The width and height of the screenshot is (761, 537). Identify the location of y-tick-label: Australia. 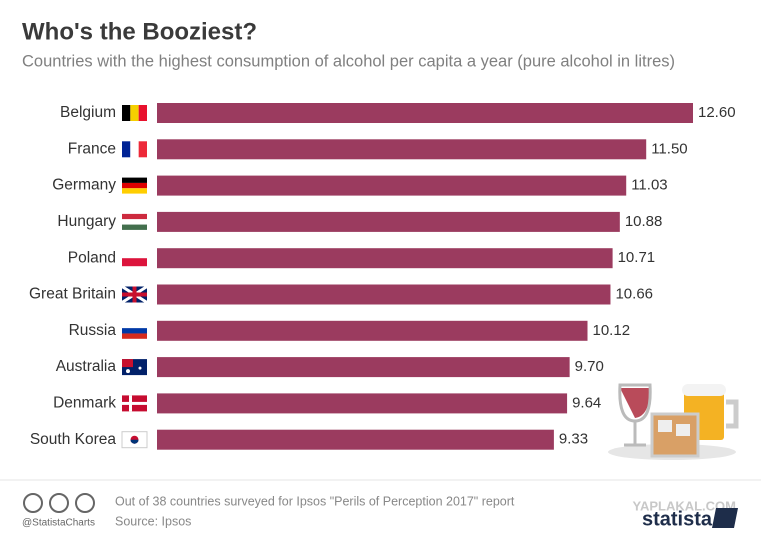
(86, 366).